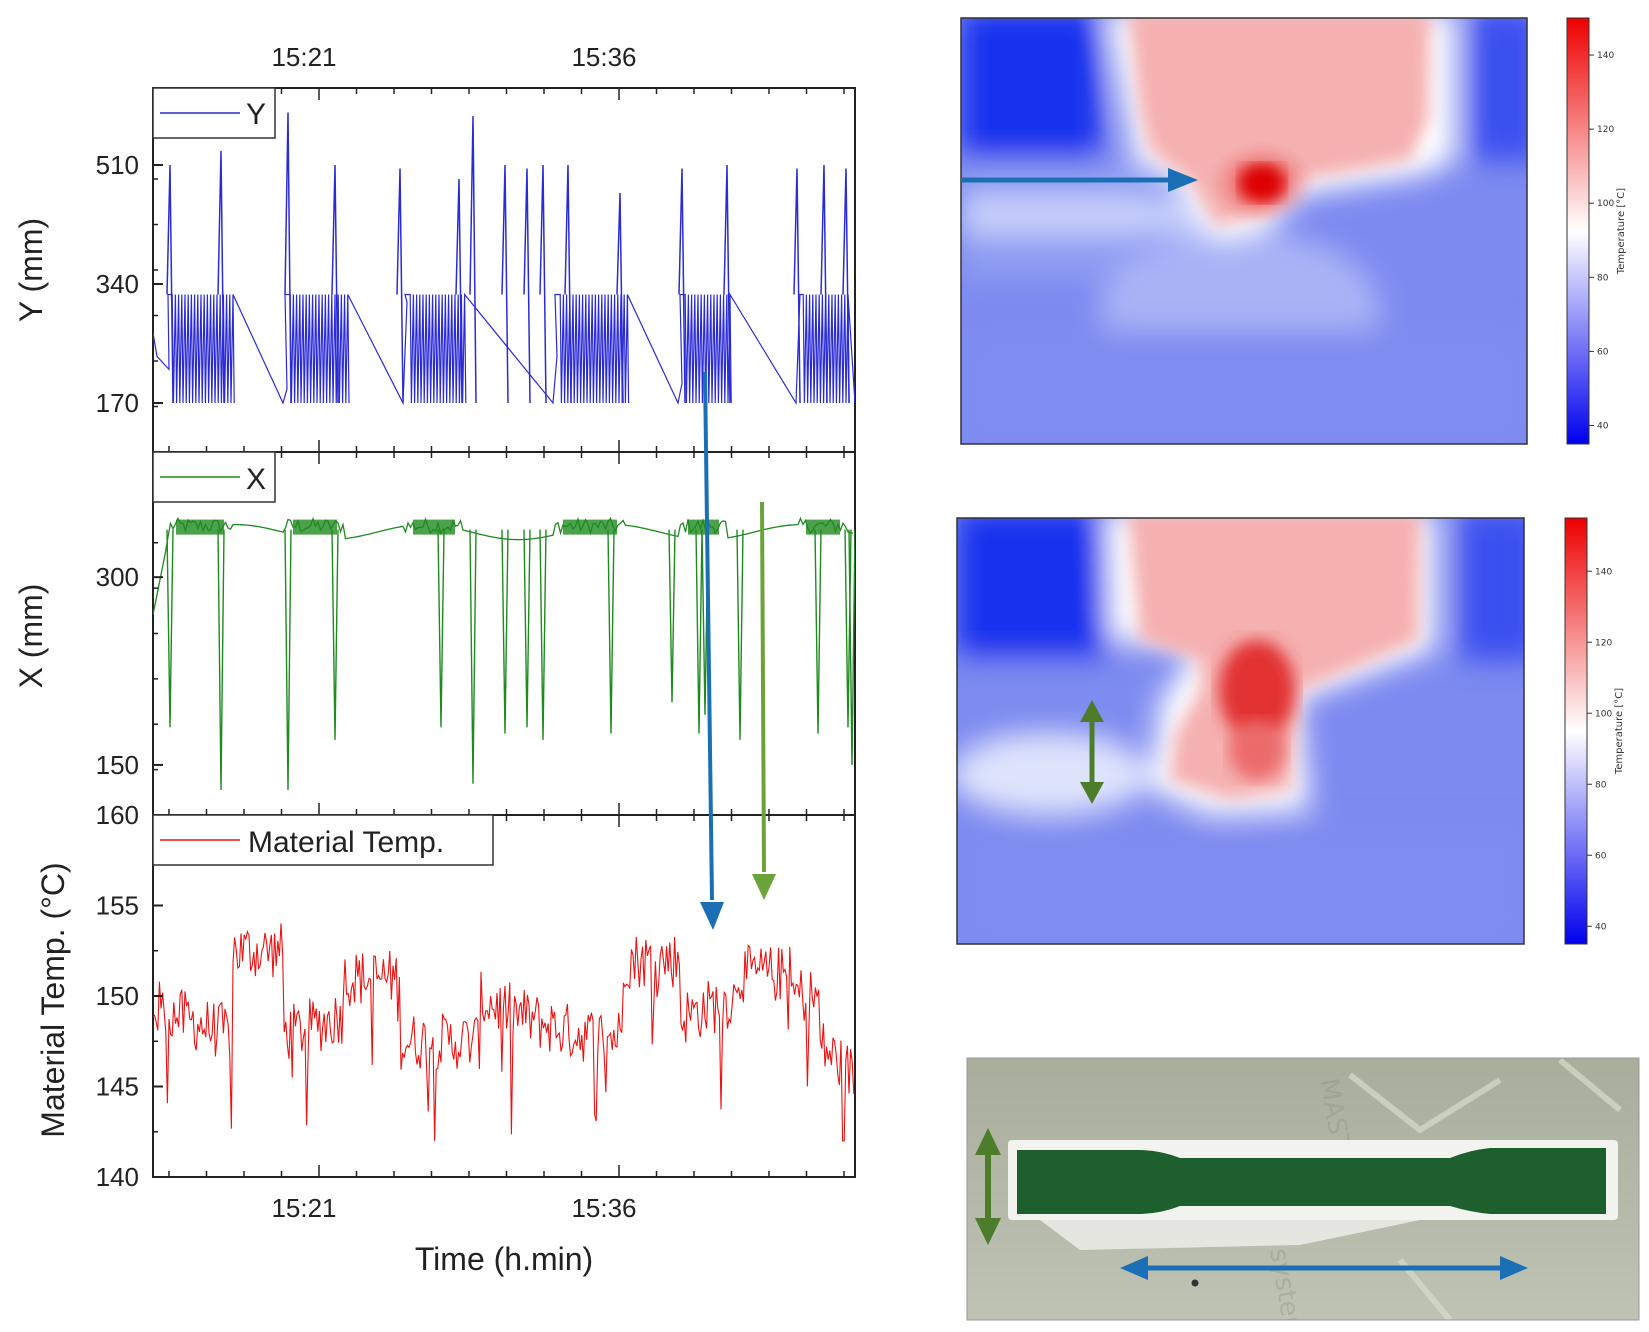 The width and height of the screenshot is (1649, 1332). I want to click on legend-label-y: Y, so click(256, 114).